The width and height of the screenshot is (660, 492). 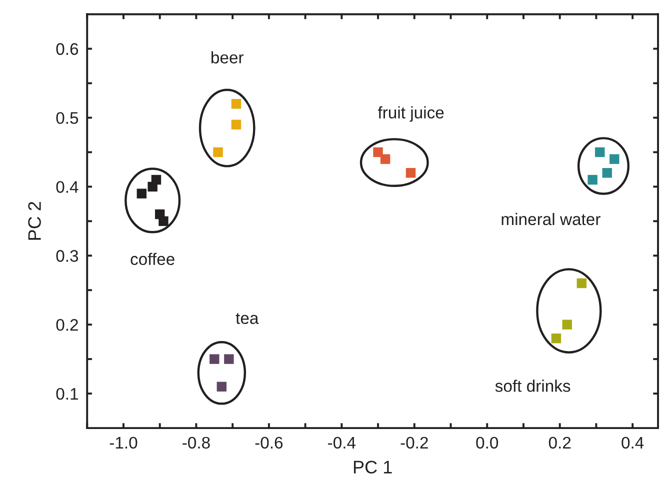 I want to click on x-tick-label: -0.2, so click(x=414, y=442).